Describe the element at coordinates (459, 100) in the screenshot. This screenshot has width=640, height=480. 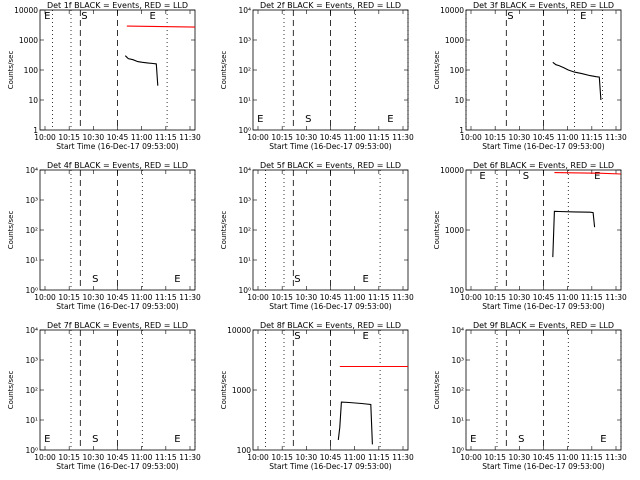
I see `y-tick-label: 10` at that location.